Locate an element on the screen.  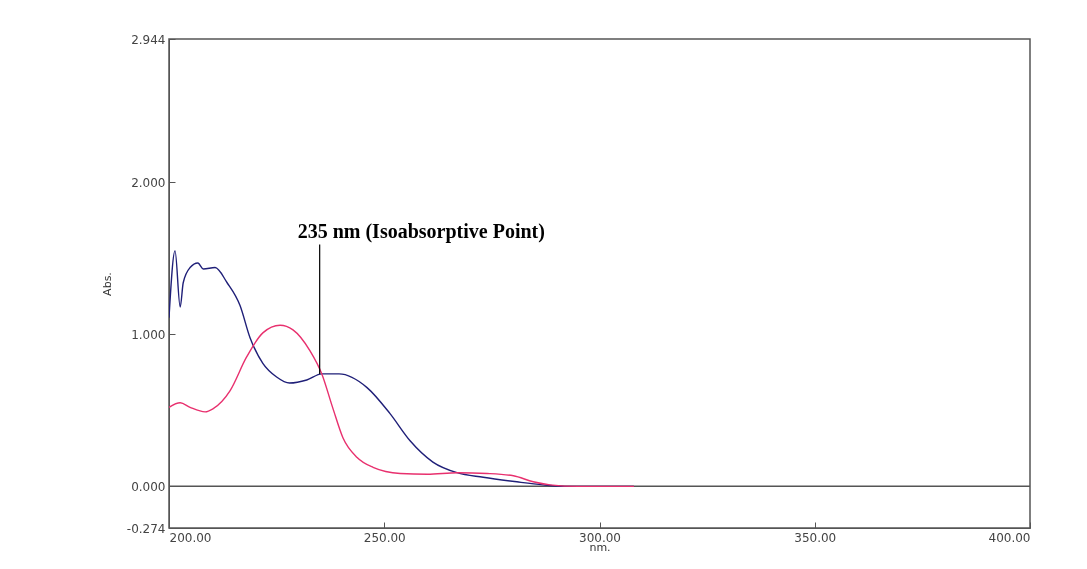
y-tick-label: -0.274 is located at coordinates (146, 528).